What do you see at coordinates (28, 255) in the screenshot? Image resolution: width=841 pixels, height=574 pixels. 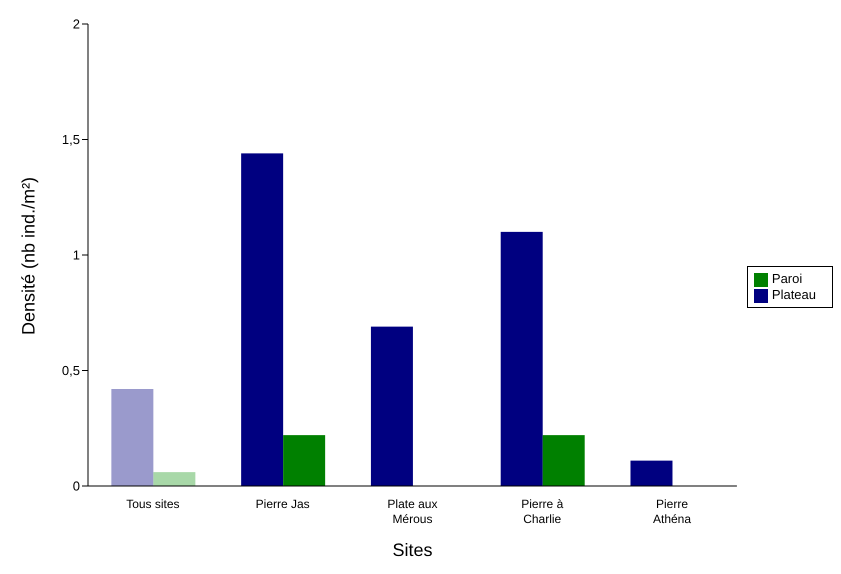 I see `y-axis-title: Densité (nb ind./m²)` at bounding box center [28, 255].